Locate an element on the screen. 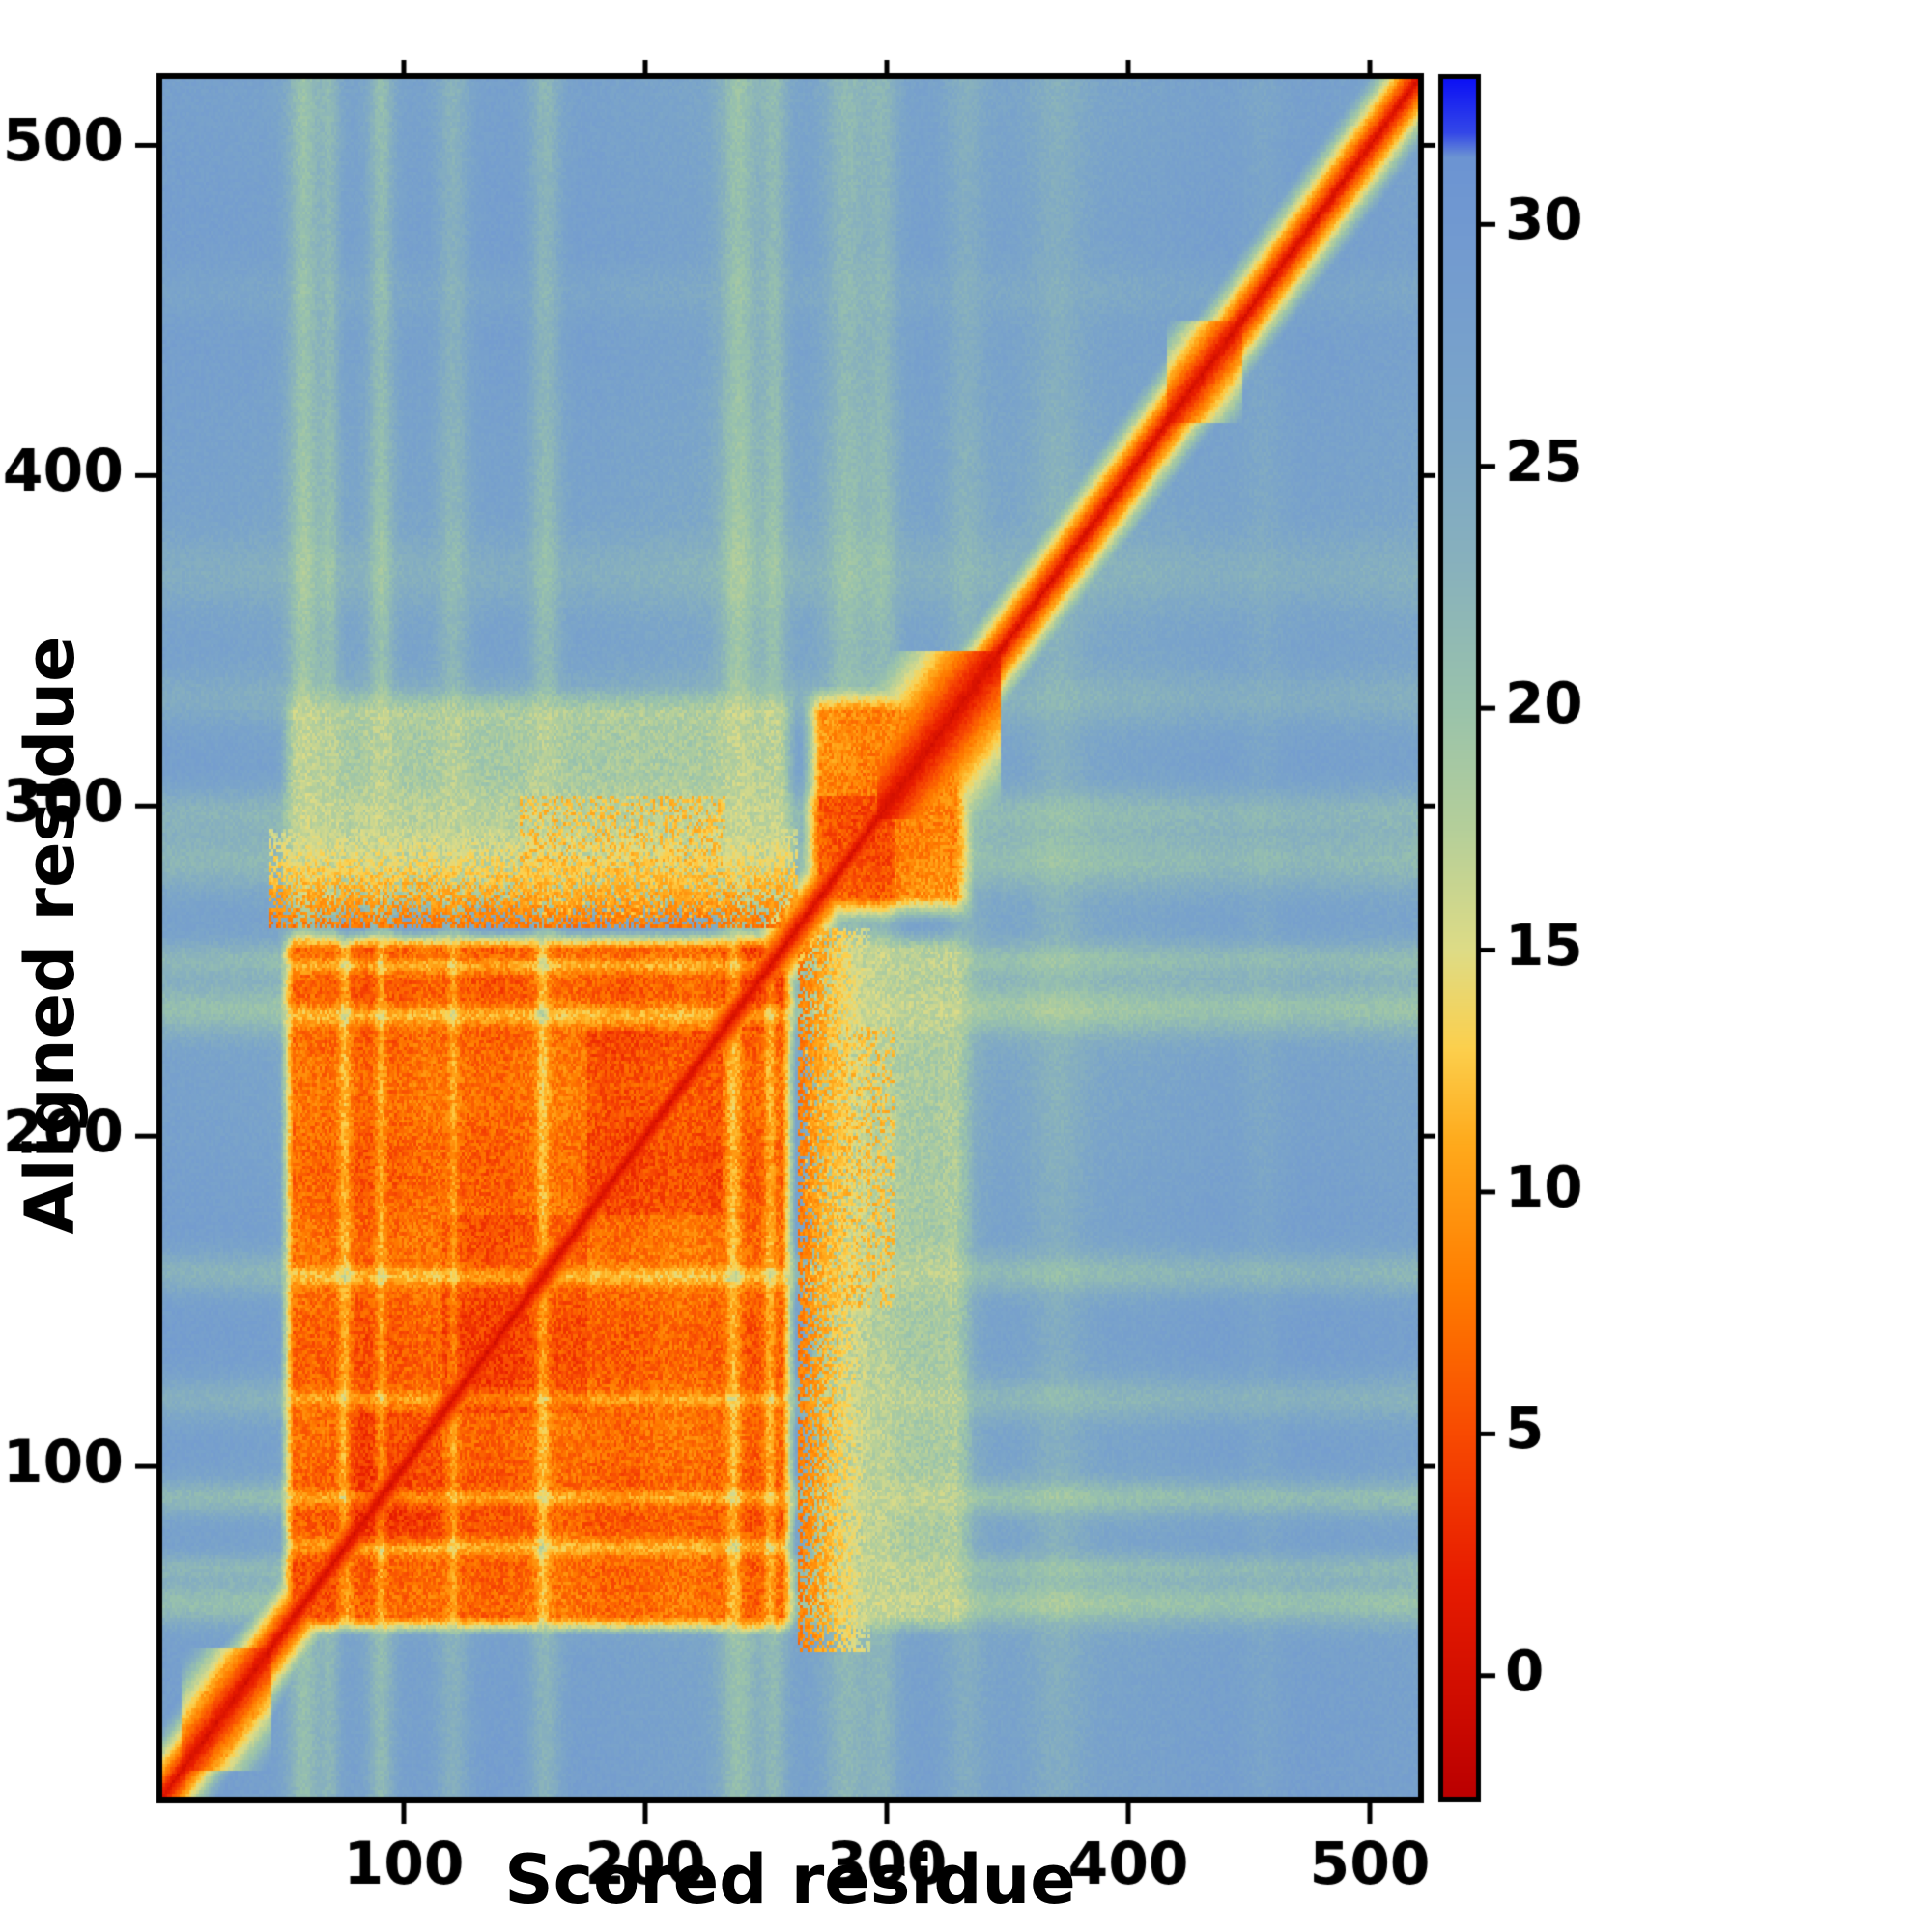 Image resolution: width=1932 pixels, height=1932 pixels. y-axis-title: Aligned residue is located at coordinates (50, 935).